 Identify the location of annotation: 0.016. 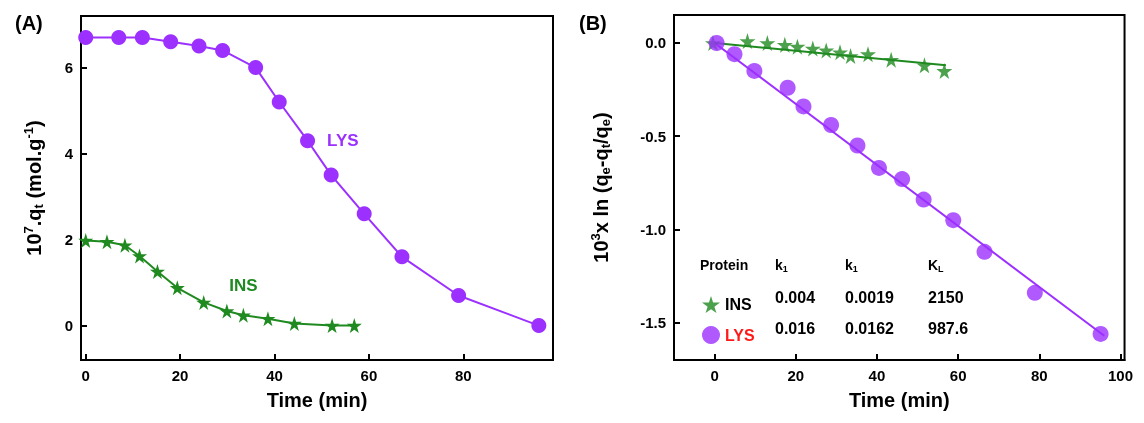
(795, 328).